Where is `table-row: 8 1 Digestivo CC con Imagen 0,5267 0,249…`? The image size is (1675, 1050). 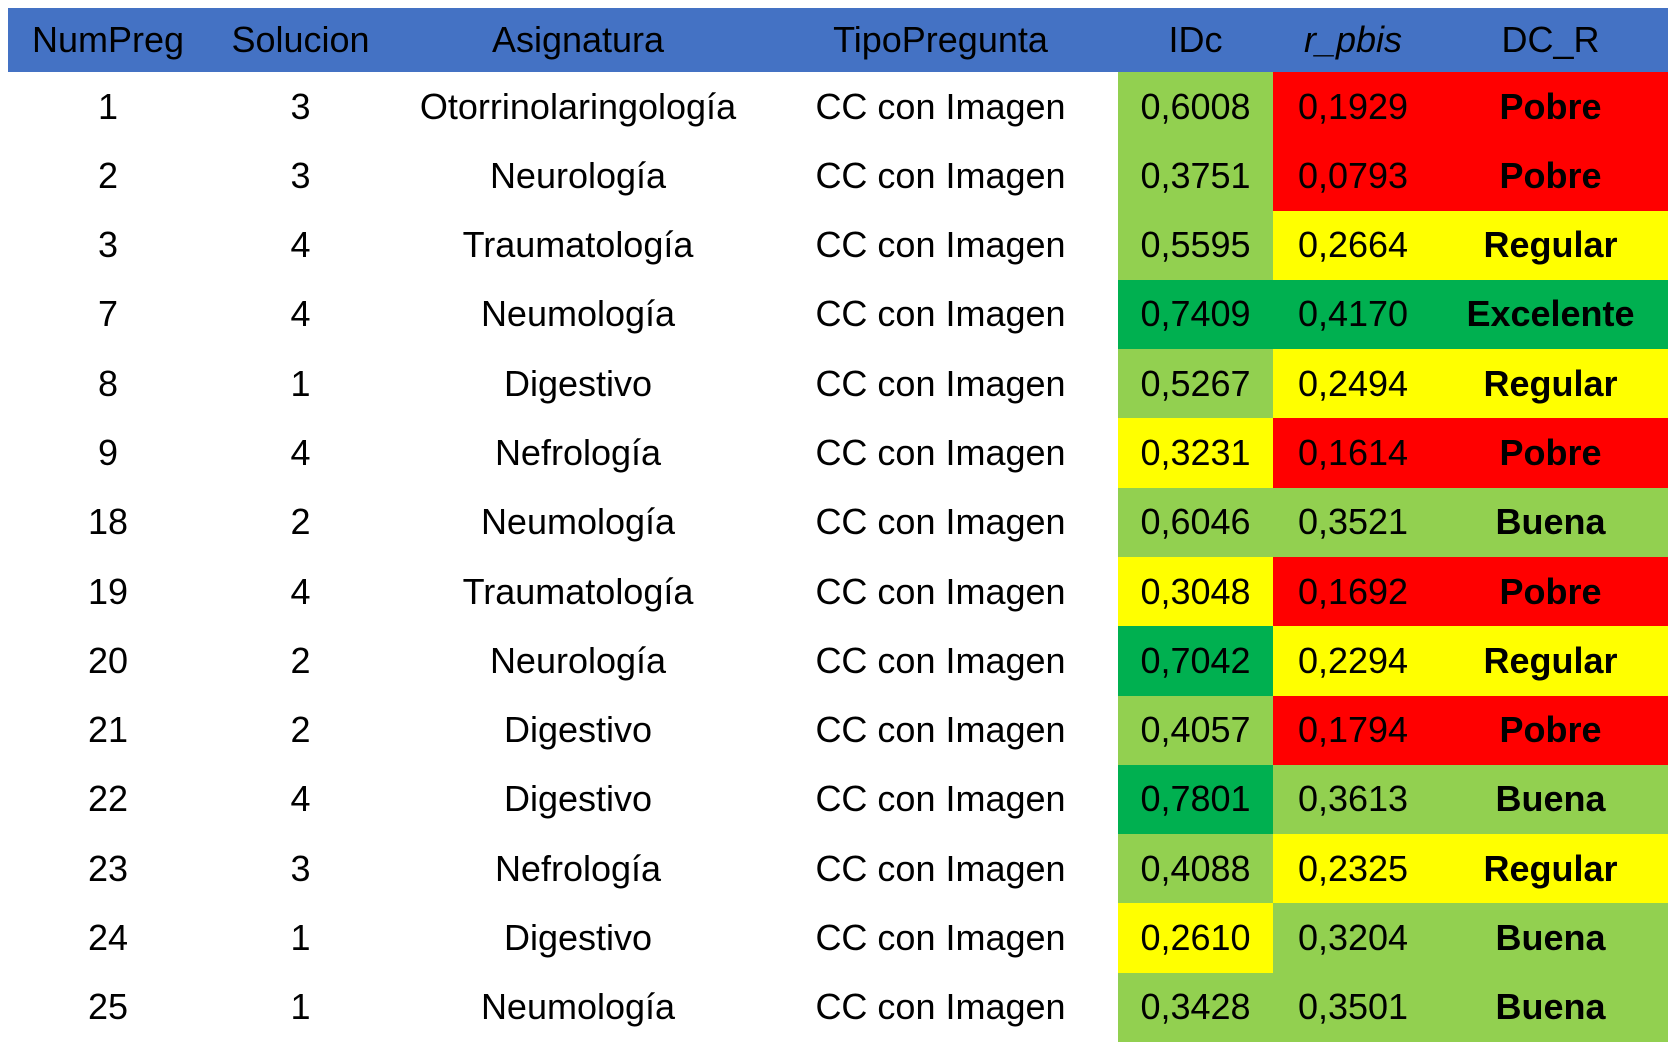
table-row: 8 1 Digestivo CC con Imagen 0,5267 0,249… is located at coordinates (838, 384).